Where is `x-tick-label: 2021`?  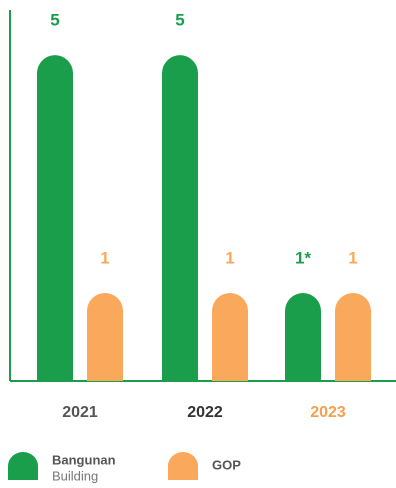 x-tick-label: 2021 is located at coordinates (80, 412).